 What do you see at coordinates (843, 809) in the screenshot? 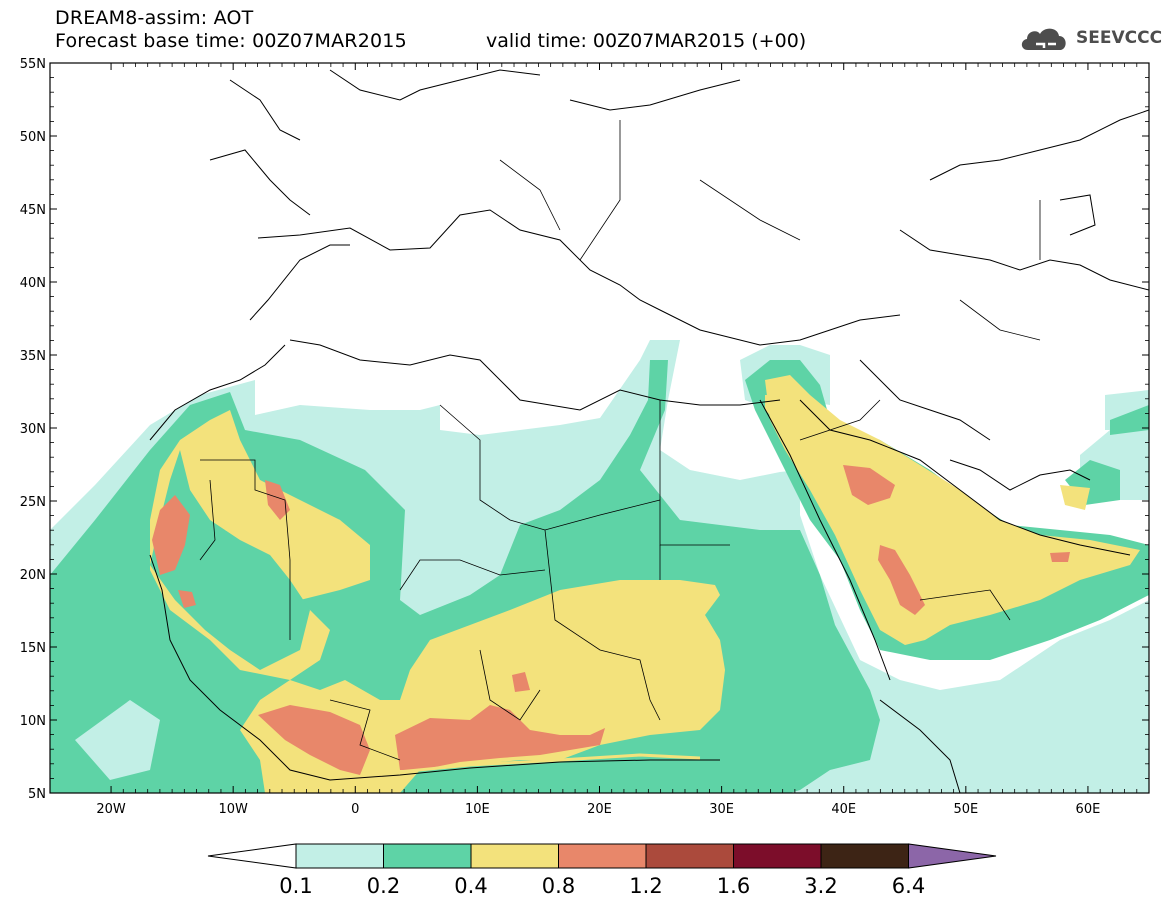
I see `lon-label: 40E` at bounding box center [843, 809].